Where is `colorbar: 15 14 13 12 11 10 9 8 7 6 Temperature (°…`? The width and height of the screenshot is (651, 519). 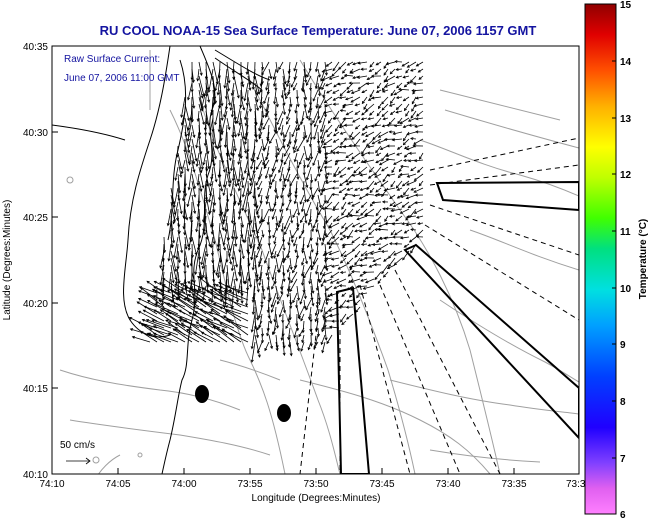 colorbar: 15 14 13 12 11 10 9 8 7 6 Temperature (°… is located at coordinates (616, 259).